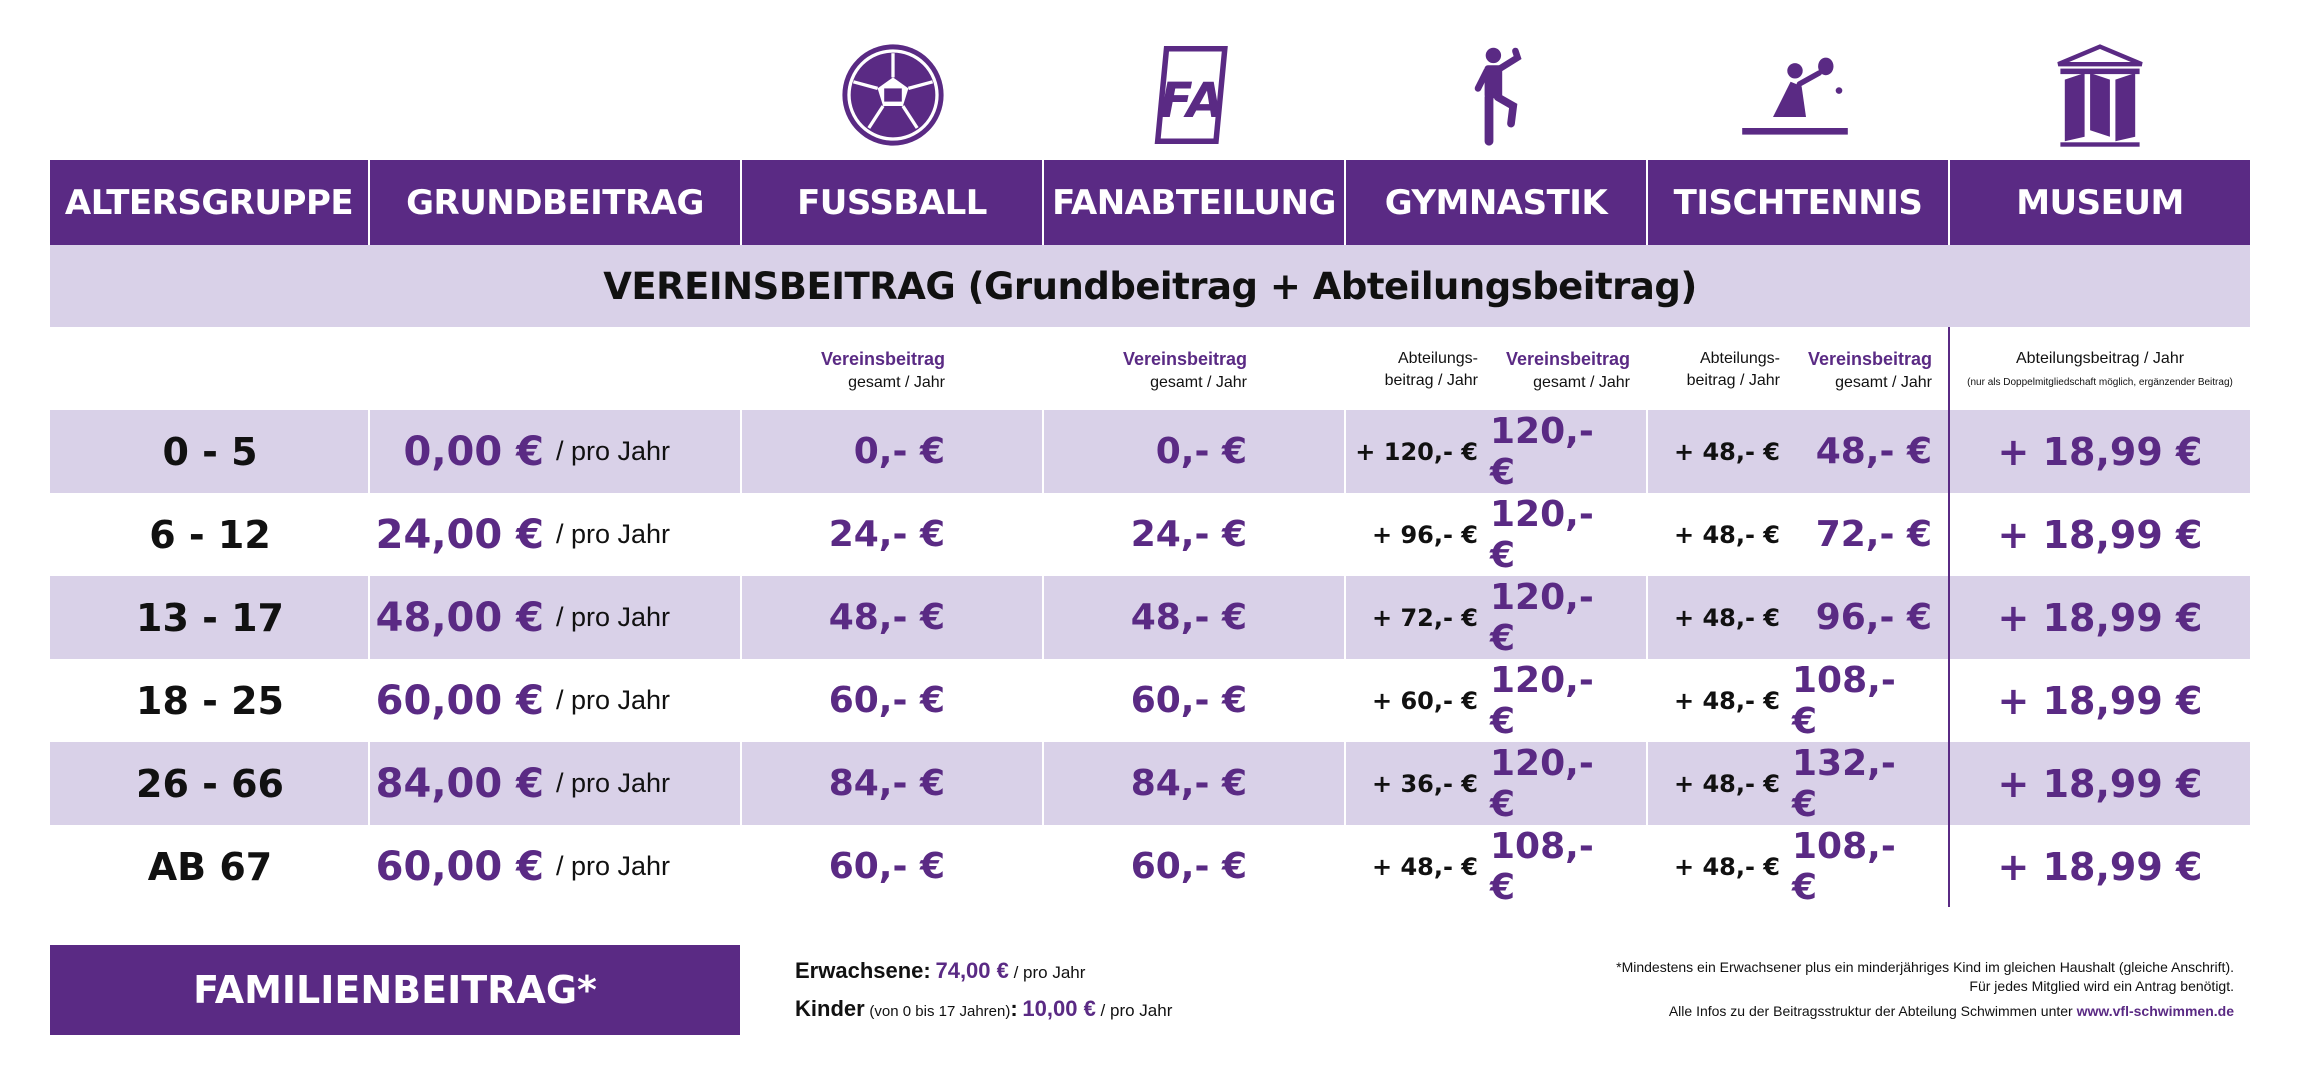  Describe the element at coordinates (1542, 866) in the screenshot. I see `gym-total: 108,- €` at that location.